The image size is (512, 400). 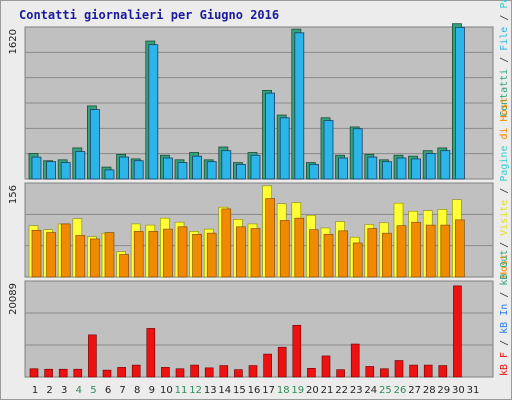 What do you see at coordinates (297, 390) in the screenshot?
I see `x-tick-label: 19` at bounding box center [297, 390].